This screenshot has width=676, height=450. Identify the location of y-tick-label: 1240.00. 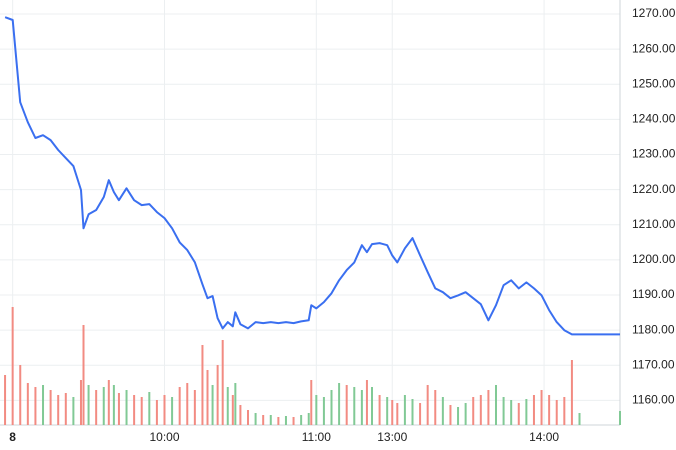
(654, 119).